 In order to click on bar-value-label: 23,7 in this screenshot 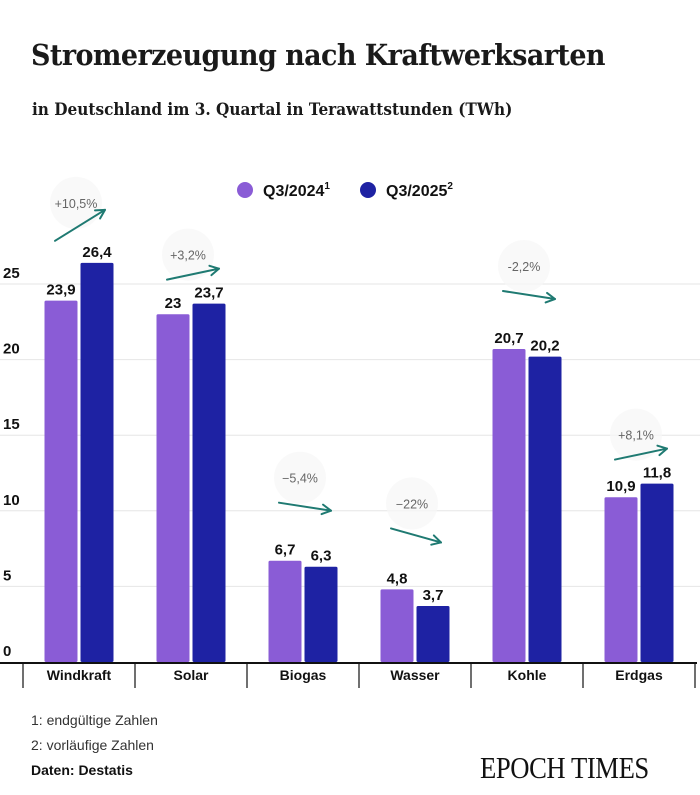, I will do `click(208, 293)`.